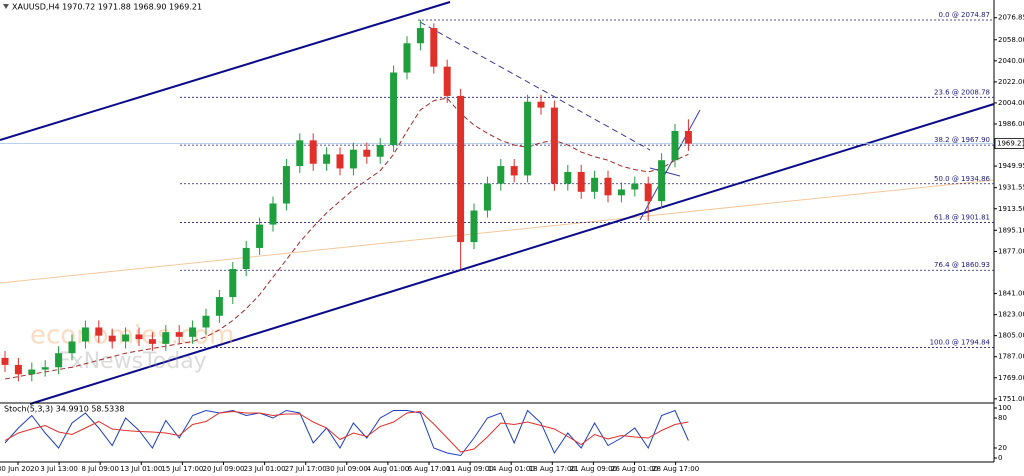 This screenshot has height=476, width=1024. What do you see at coordinates (1011, 124) in the screenshot?
I see `y-tick-label: 1986.00` at bounding box center [1011, 124].